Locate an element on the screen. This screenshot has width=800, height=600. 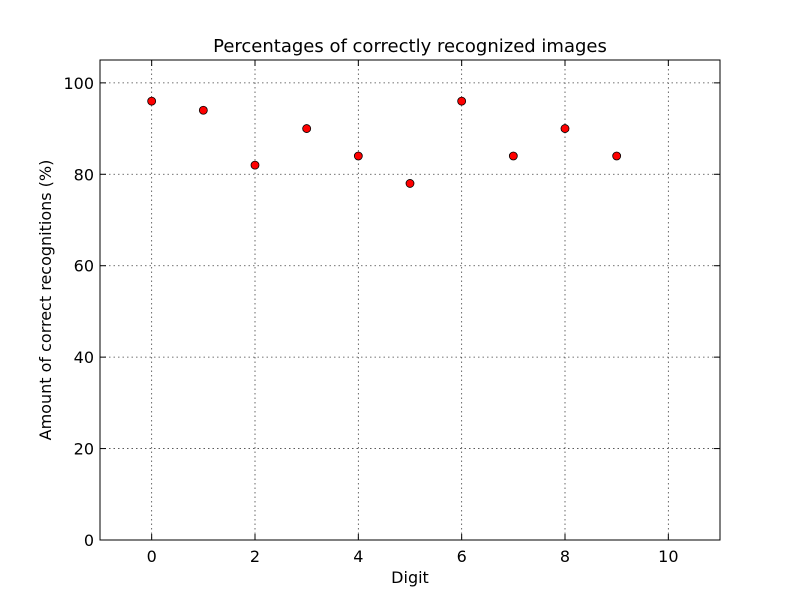
x-axis-label: Digit is located at coordinates (410, 577).